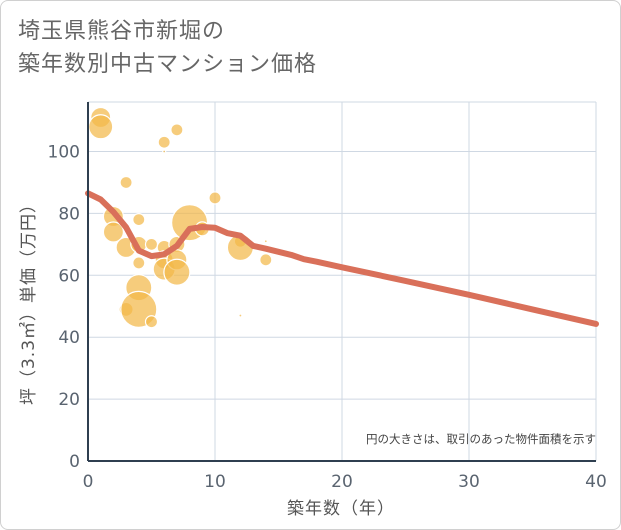 This screenshot has width=621, height=530. Describe the element at coordinates (168, 64) in the screenshot. I see `title-line-2: 築年数別中古マンション価格` at that location.